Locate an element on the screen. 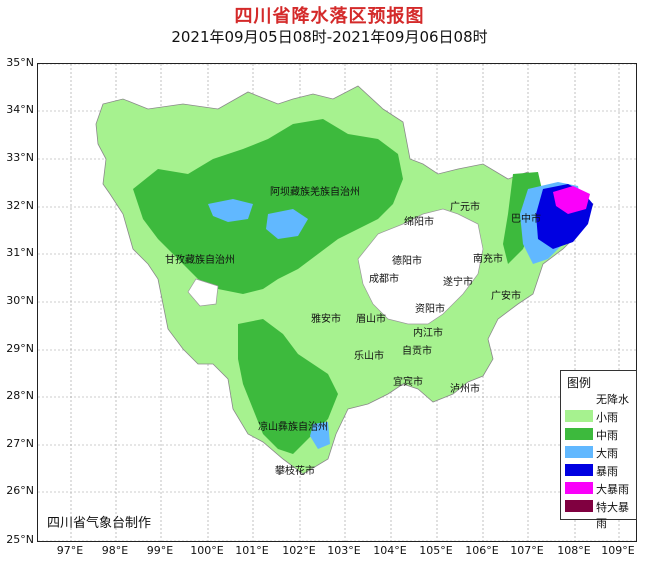 The image size is (659, 571). legend-label: 大雨 is located at coordinates (607, 453).